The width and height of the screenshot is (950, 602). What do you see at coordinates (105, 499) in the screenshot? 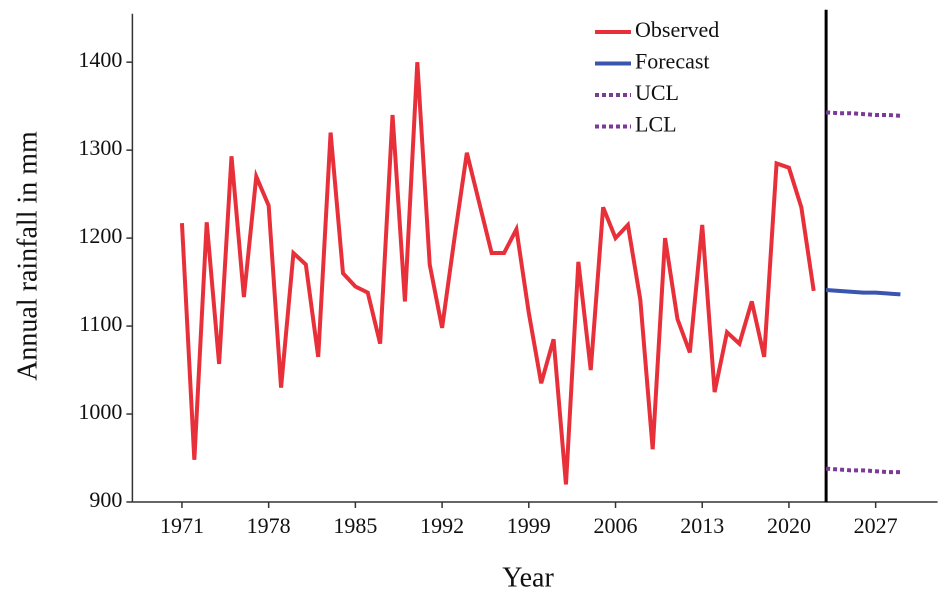
I see `y-tick-label: 900` at bounding box center [105, 499].